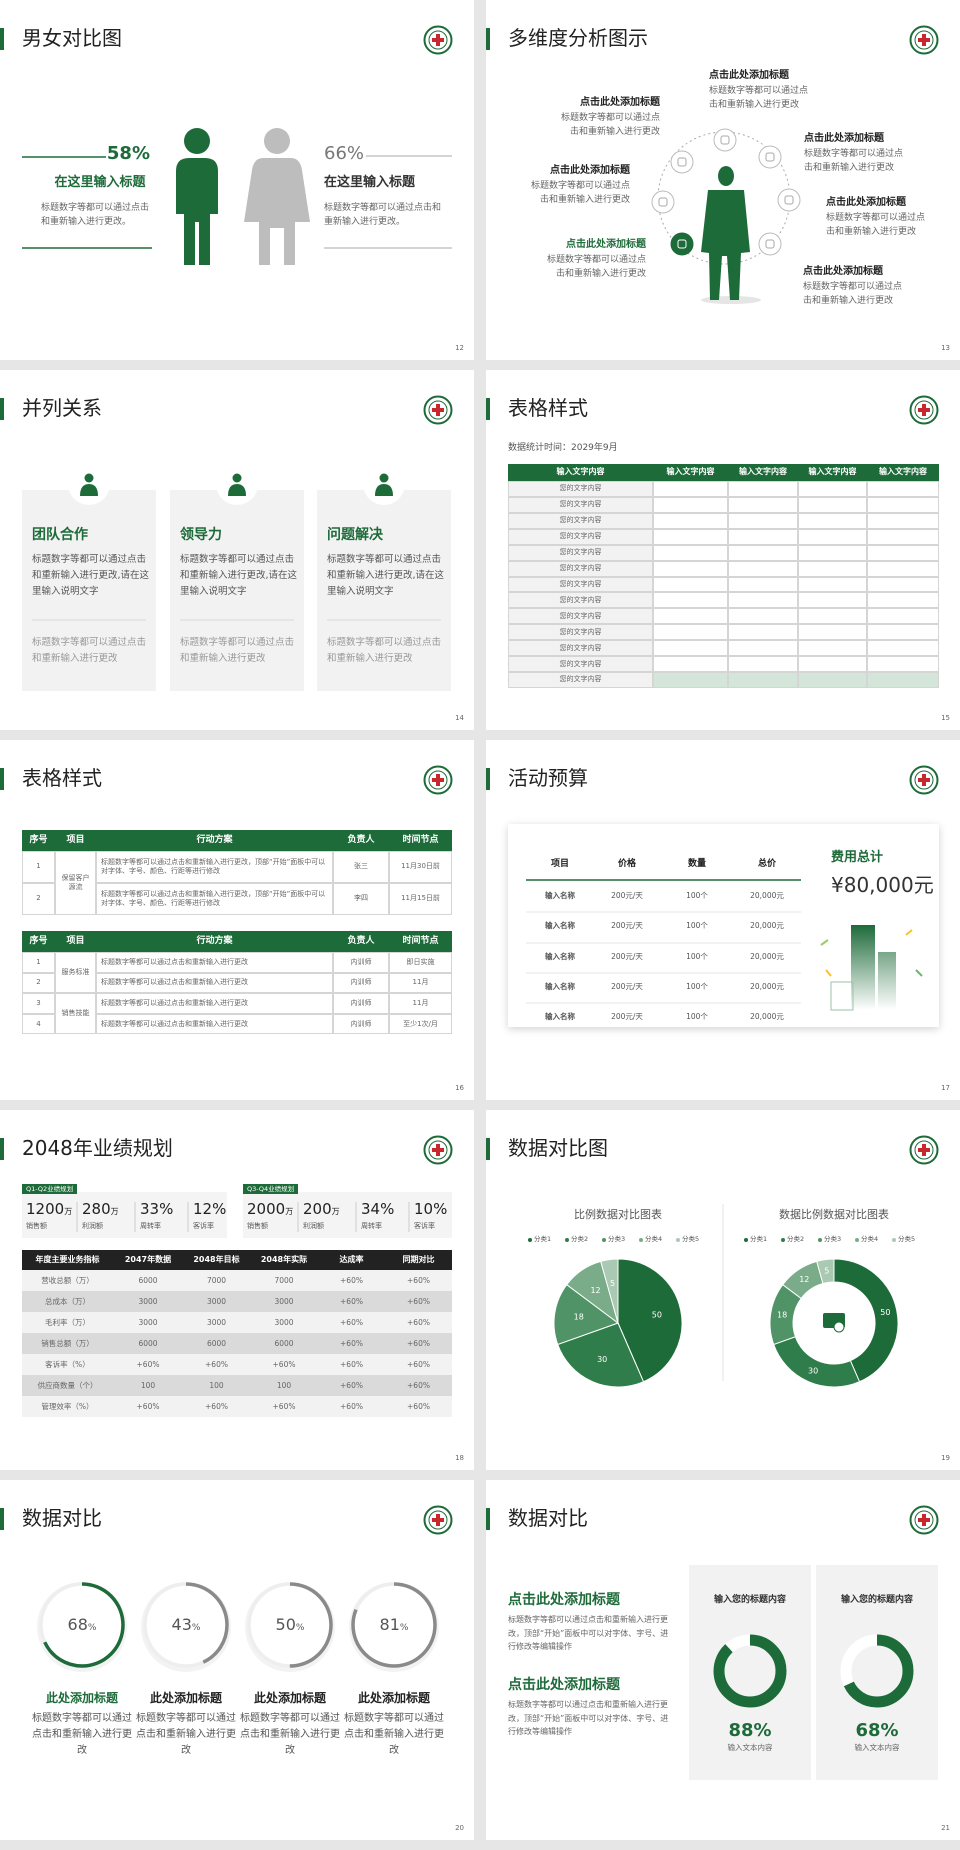 This screenshot has height=1850, width=960. What do you see at coordinates (796, 1239) in the screenshot?
I see `legend-label: 分类2` at bounding box center [796, 1239].